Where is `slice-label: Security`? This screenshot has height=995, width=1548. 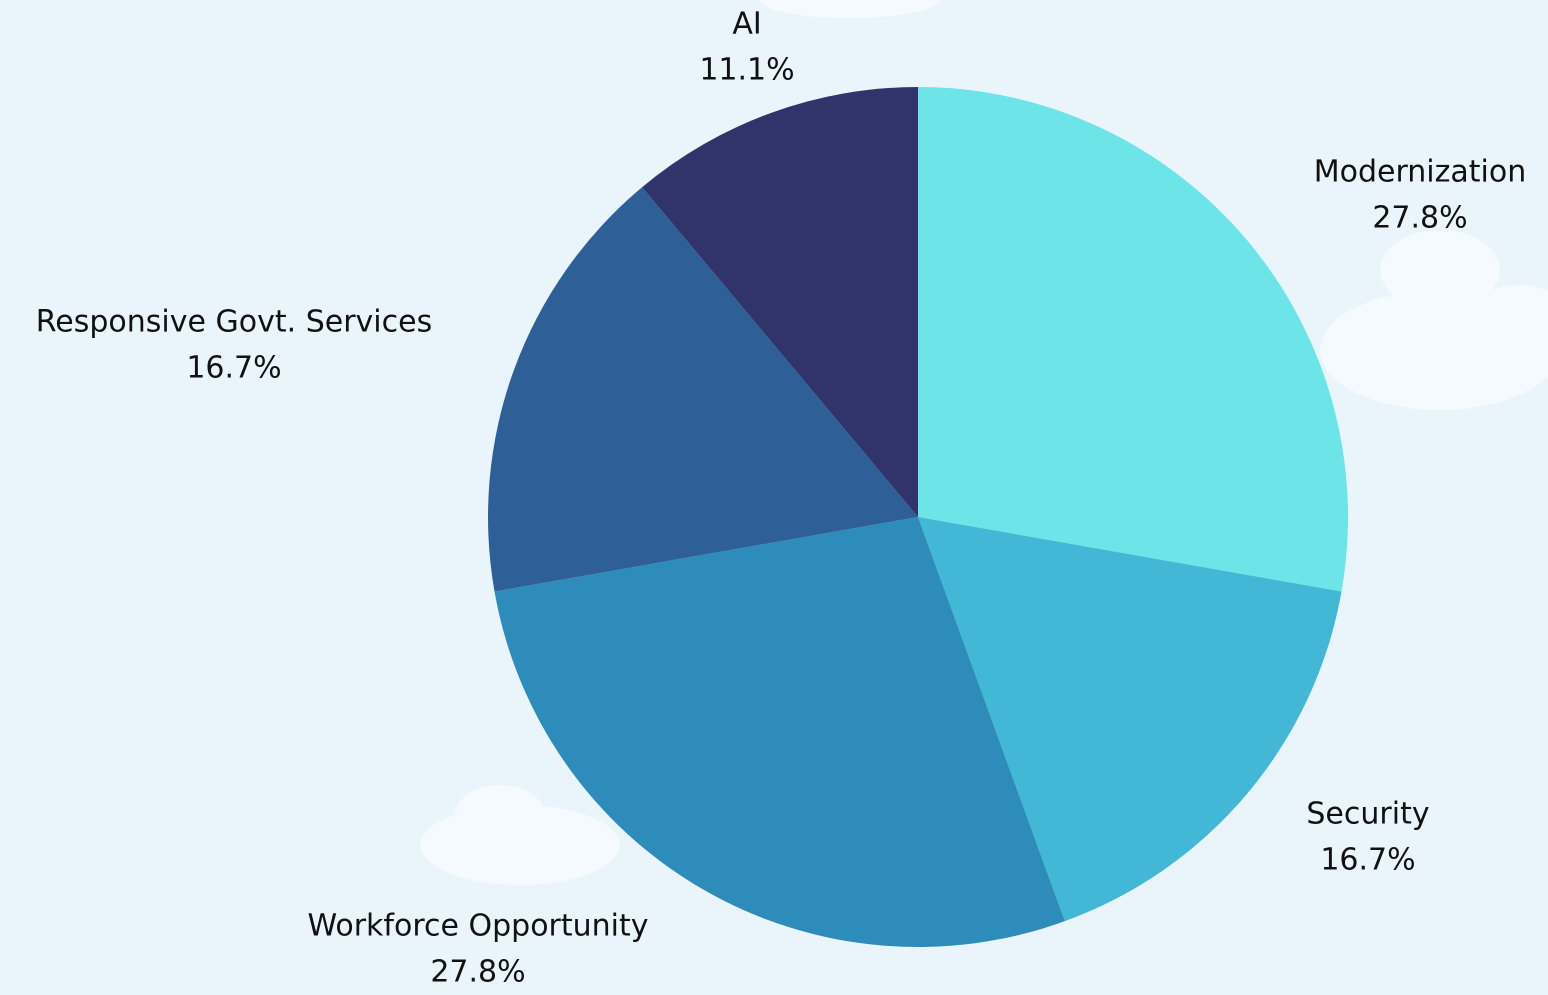 slice-label: Security is located at coordinates (1367, 814).